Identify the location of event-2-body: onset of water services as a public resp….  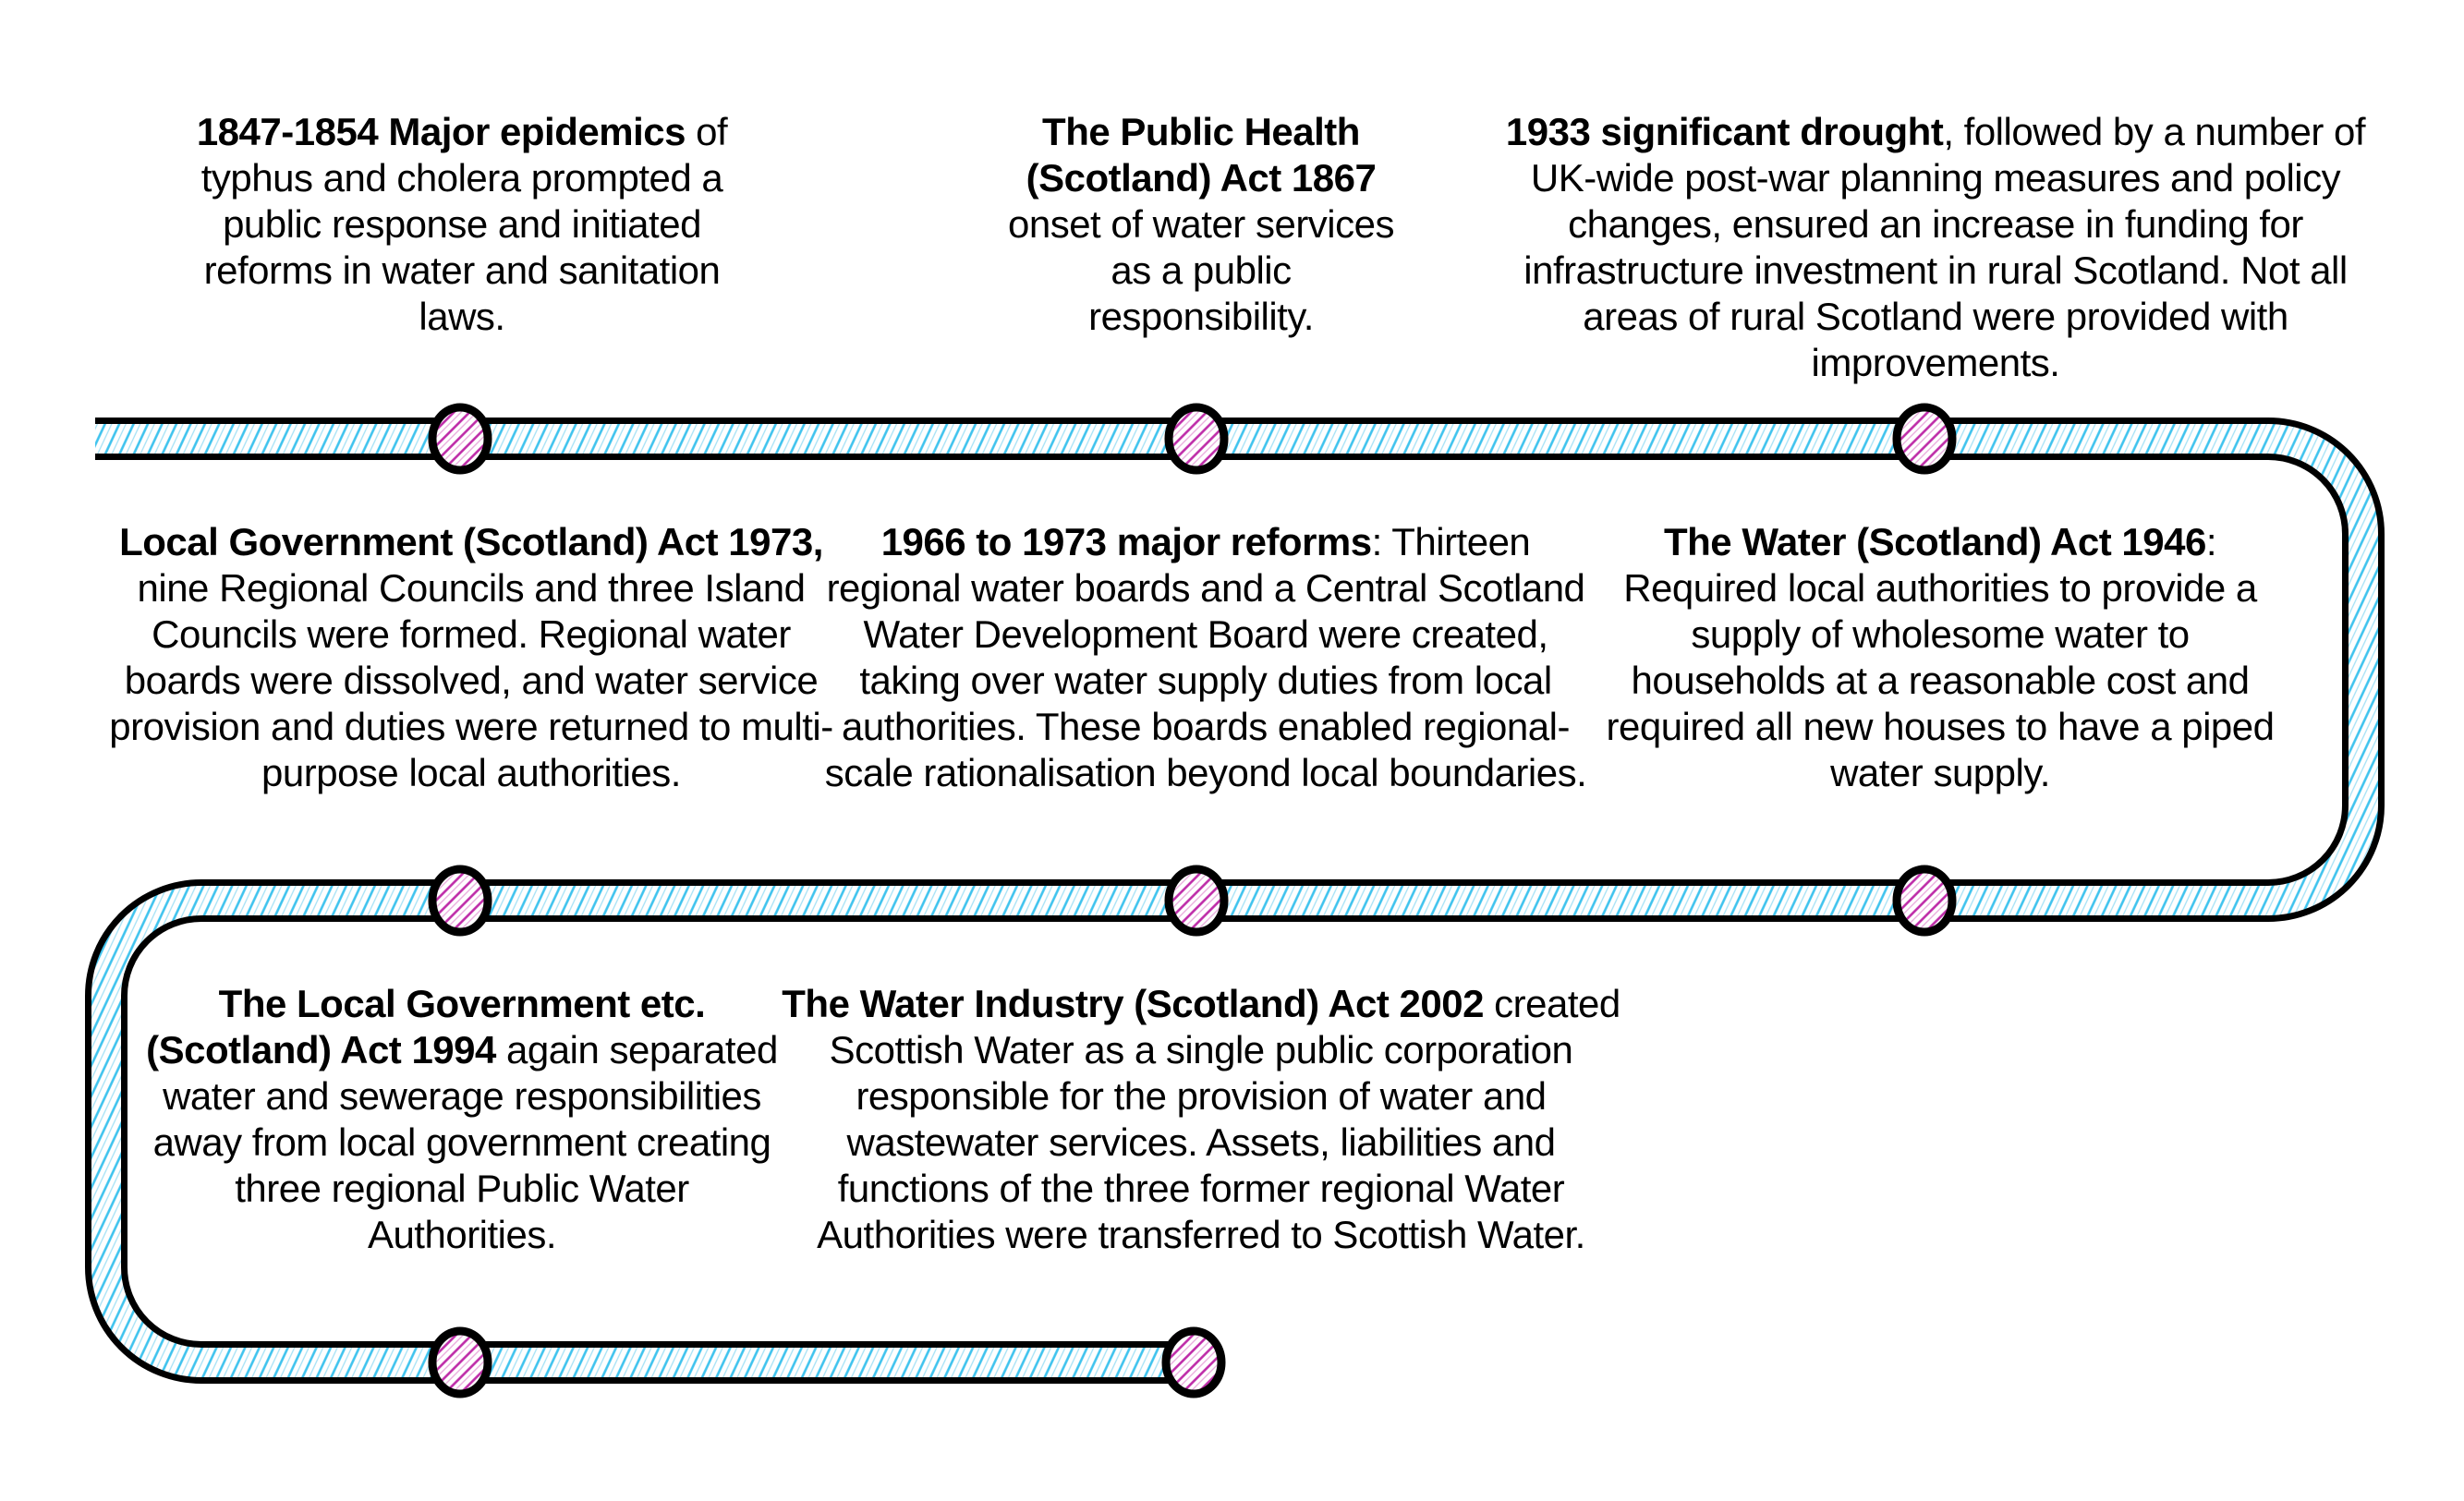
(1201, 270).